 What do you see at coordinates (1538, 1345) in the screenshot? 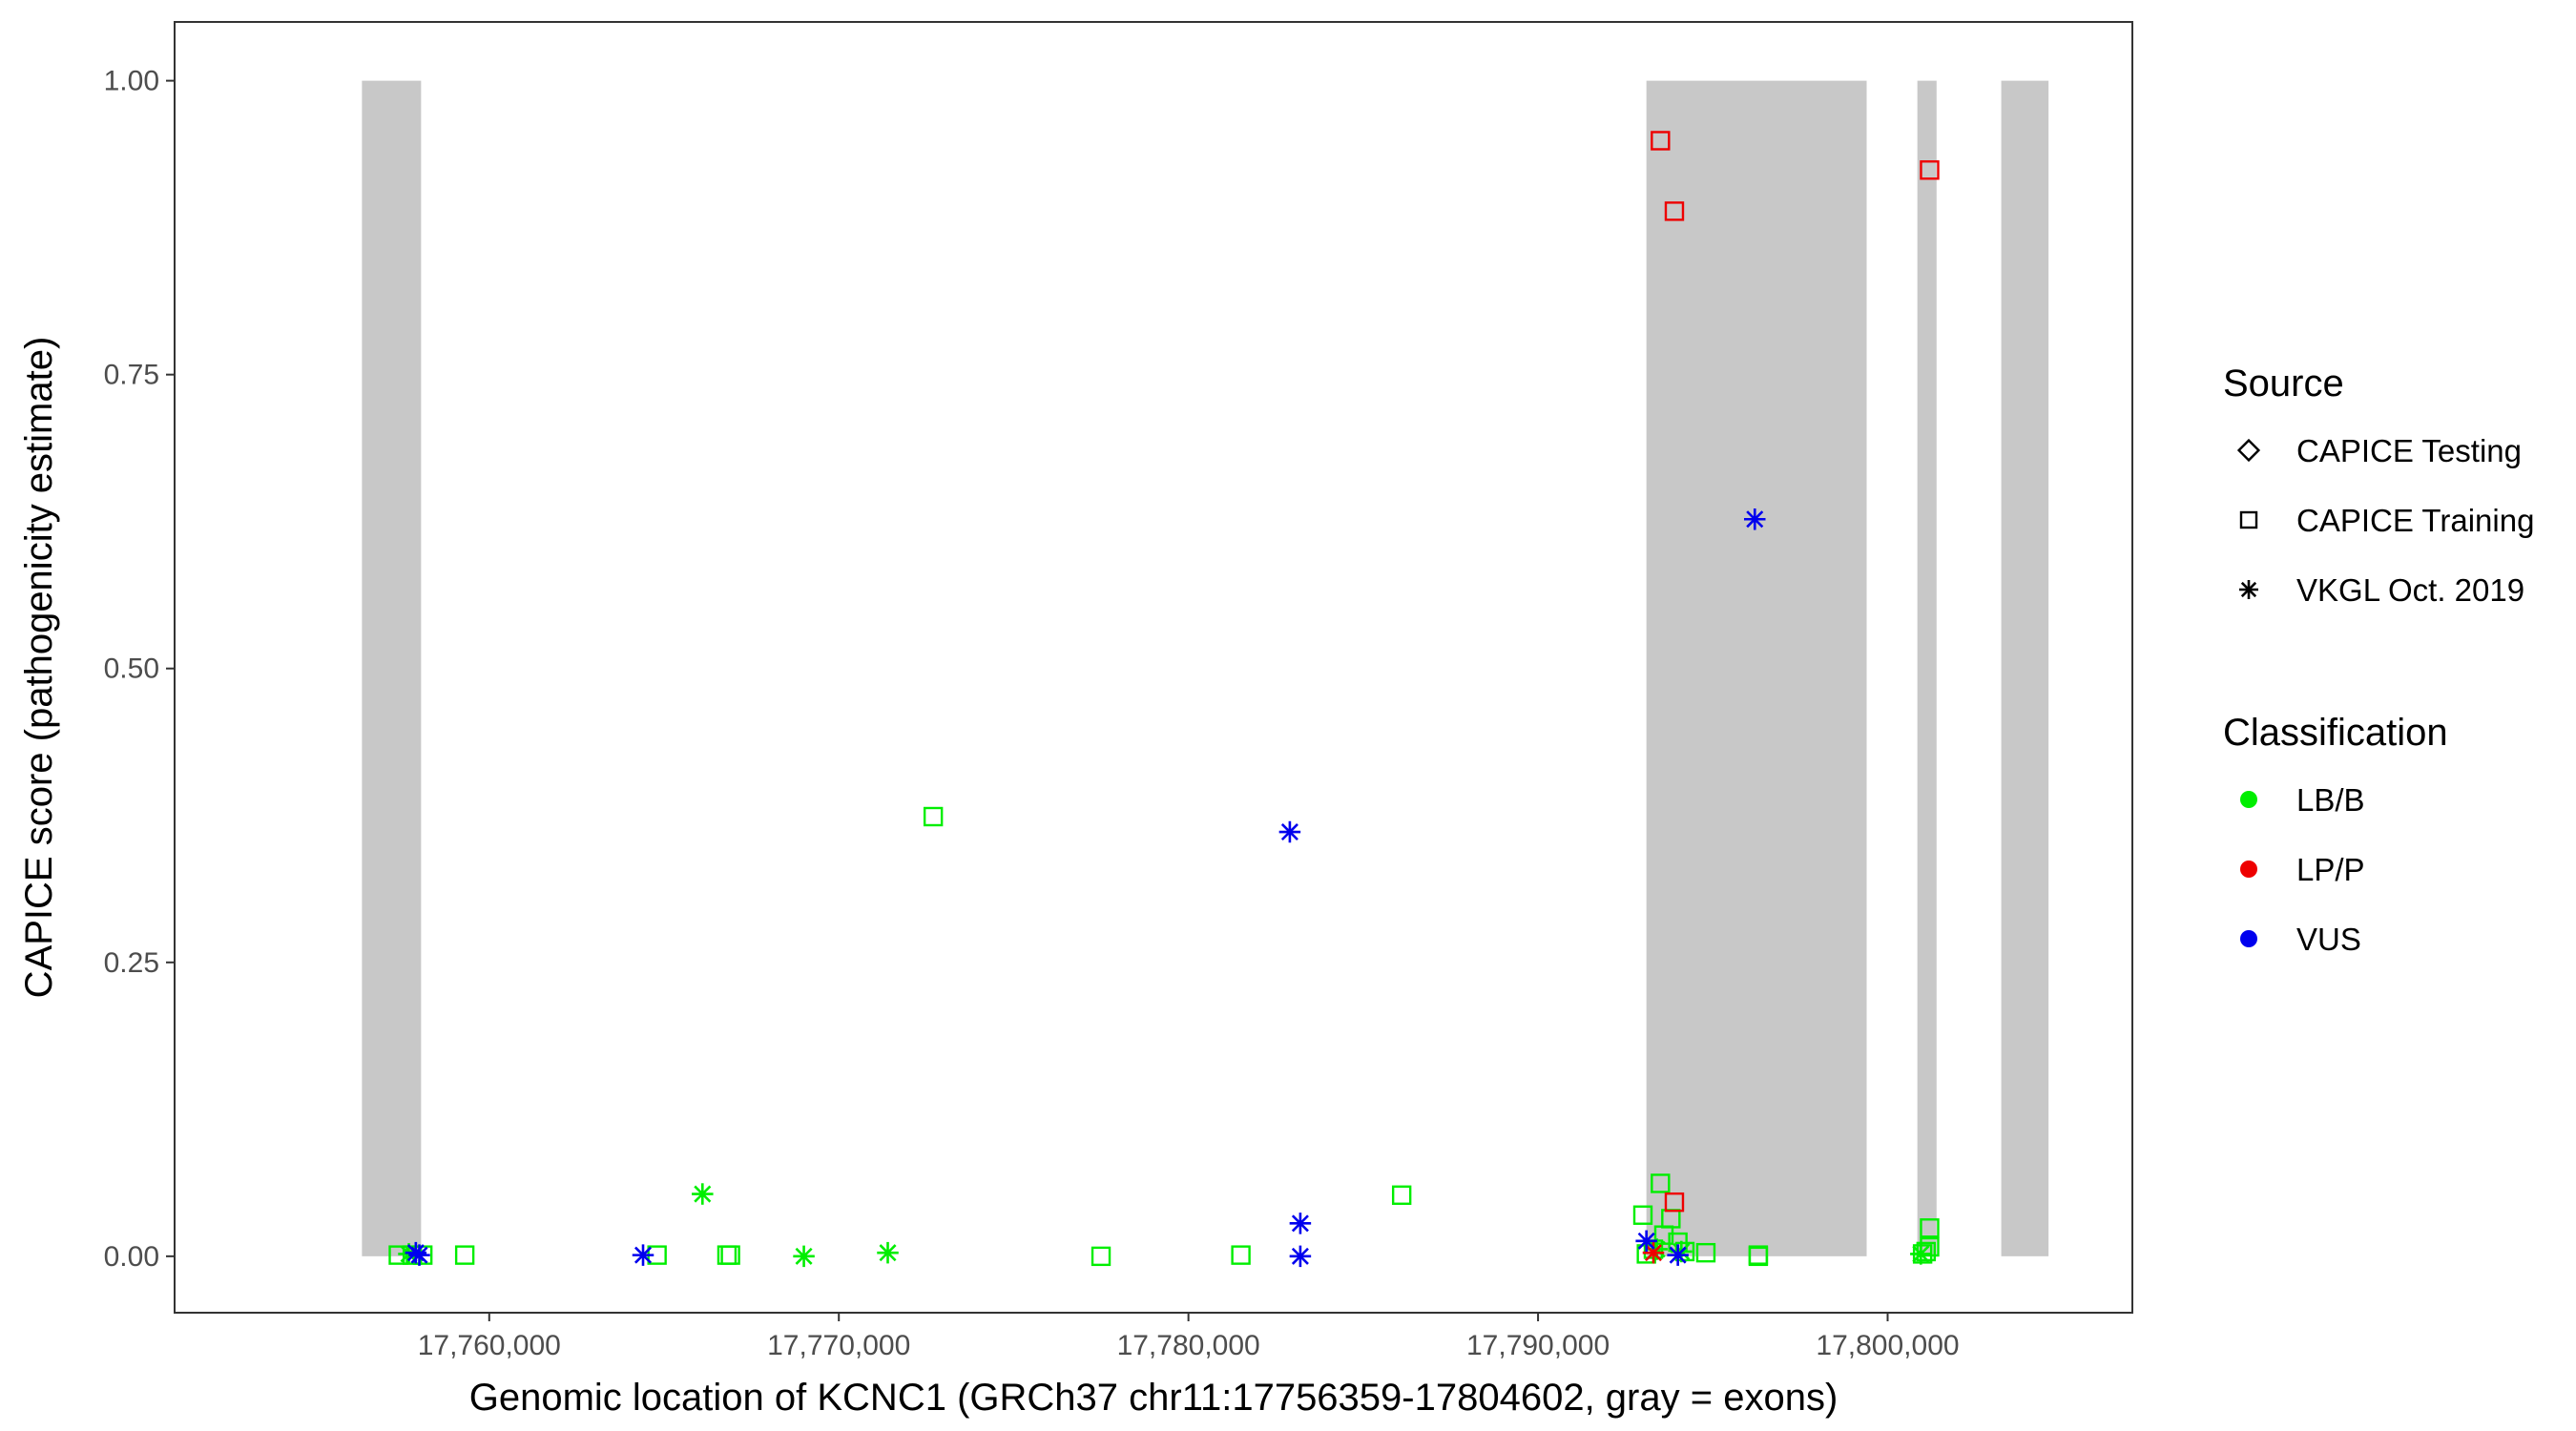
I see `x-tick-label: 17,790,000` at bounding box center [1538, 1345].